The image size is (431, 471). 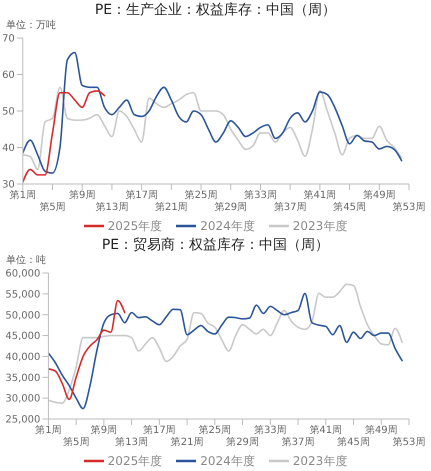 What do you see at coordinates (8, 112) in the screenshot?
I see `y-tick-label: 50` at bounding box center [8, 112].